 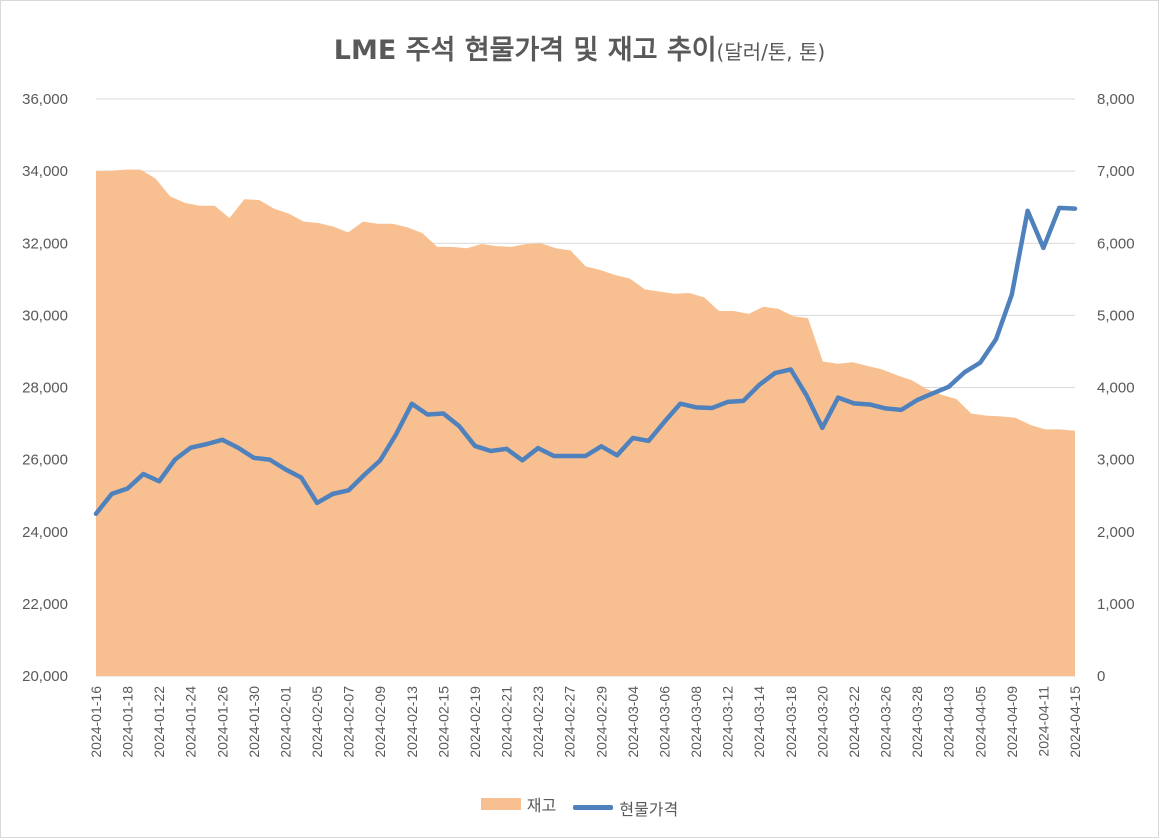 I want to click on x-tick-label: 2024-03-18, so click(x=791, y=722).